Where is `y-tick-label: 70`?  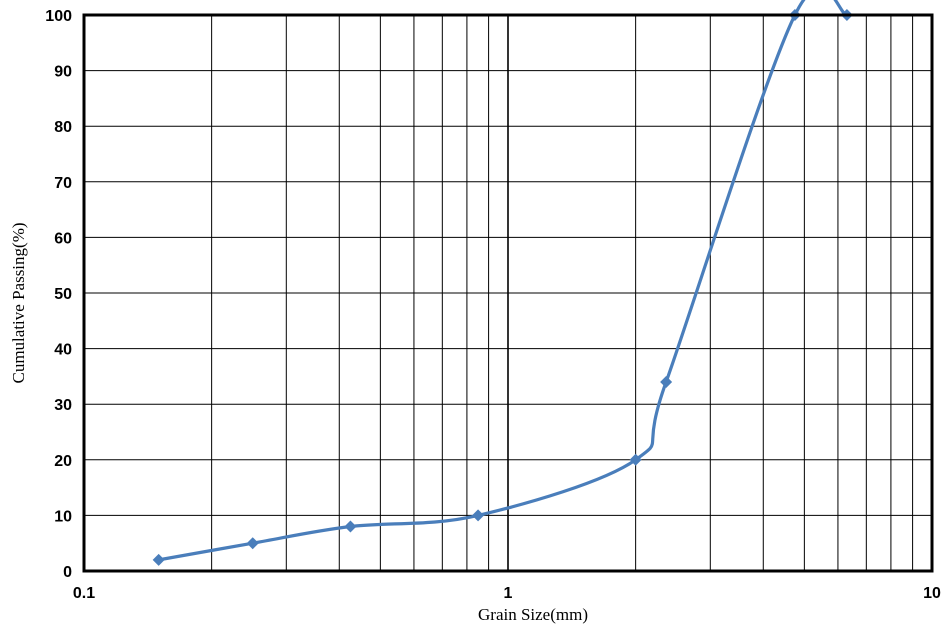 y-tick-label: 70 is located at coordinates (63, 183).